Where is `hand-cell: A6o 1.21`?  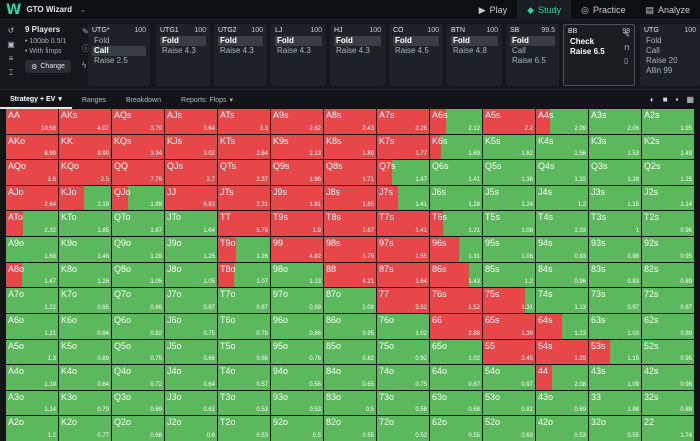
hand-cell: A6o 1.21 is located at coordinates (32, 326).